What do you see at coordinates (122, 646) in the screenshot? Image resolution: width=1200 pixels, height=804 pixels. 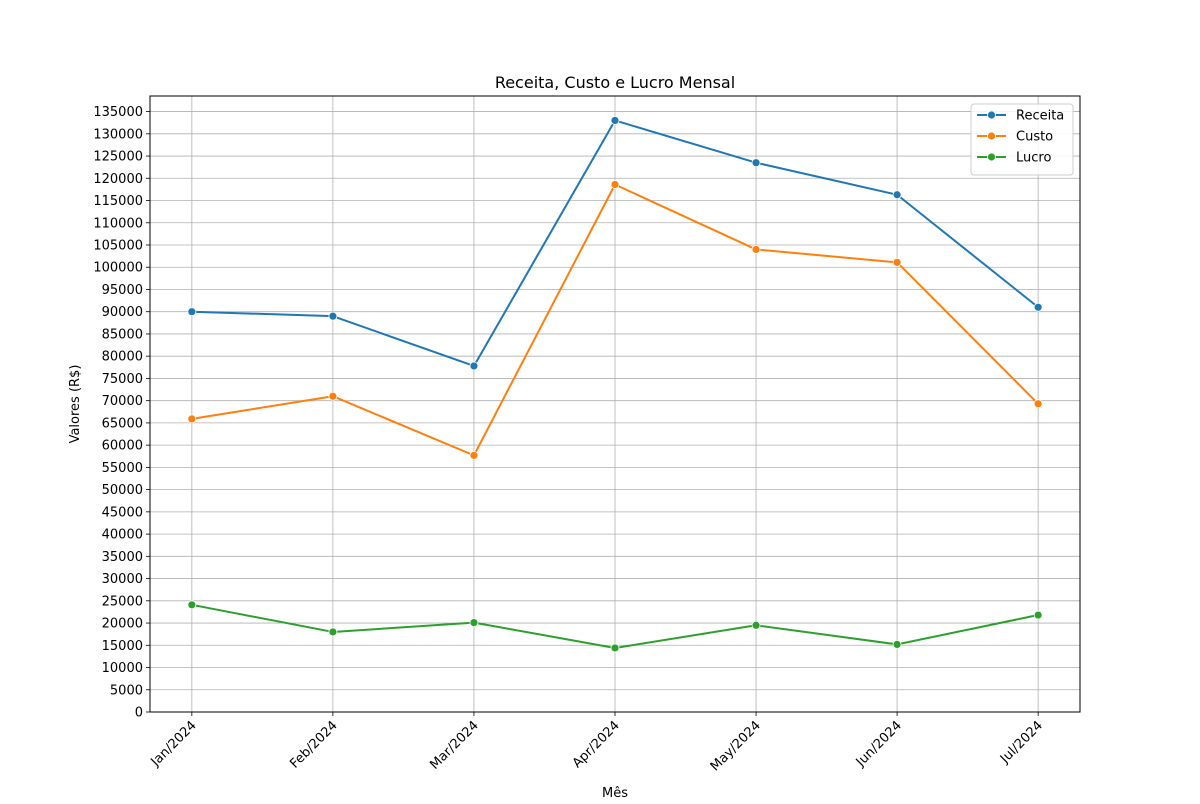 I see `y-tick-label: 15000` at bounding box center [122, 646].